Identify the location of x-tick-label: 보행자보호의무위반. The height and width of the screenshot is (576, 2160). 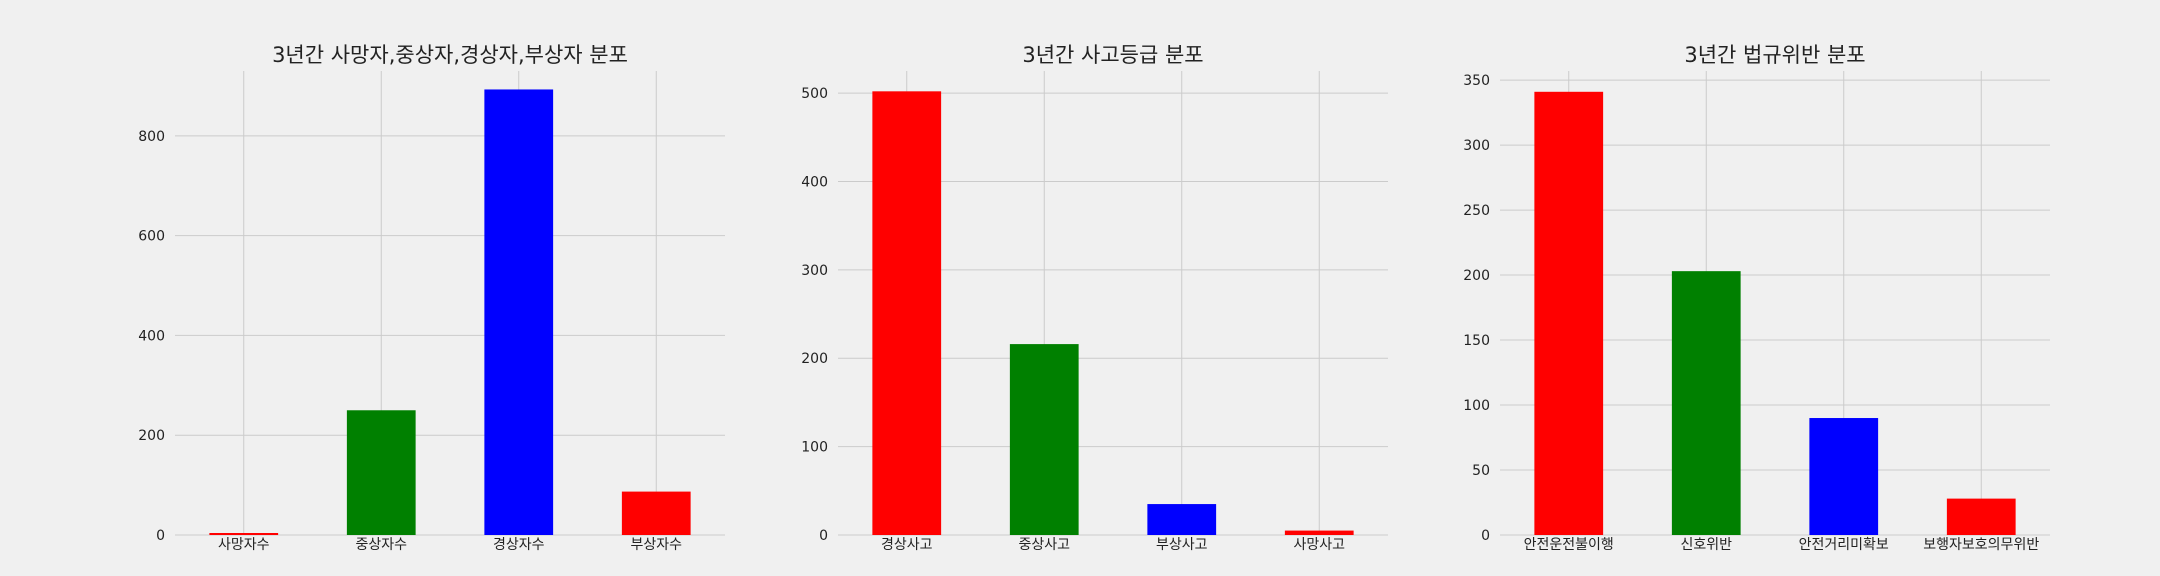
(1981, 545).